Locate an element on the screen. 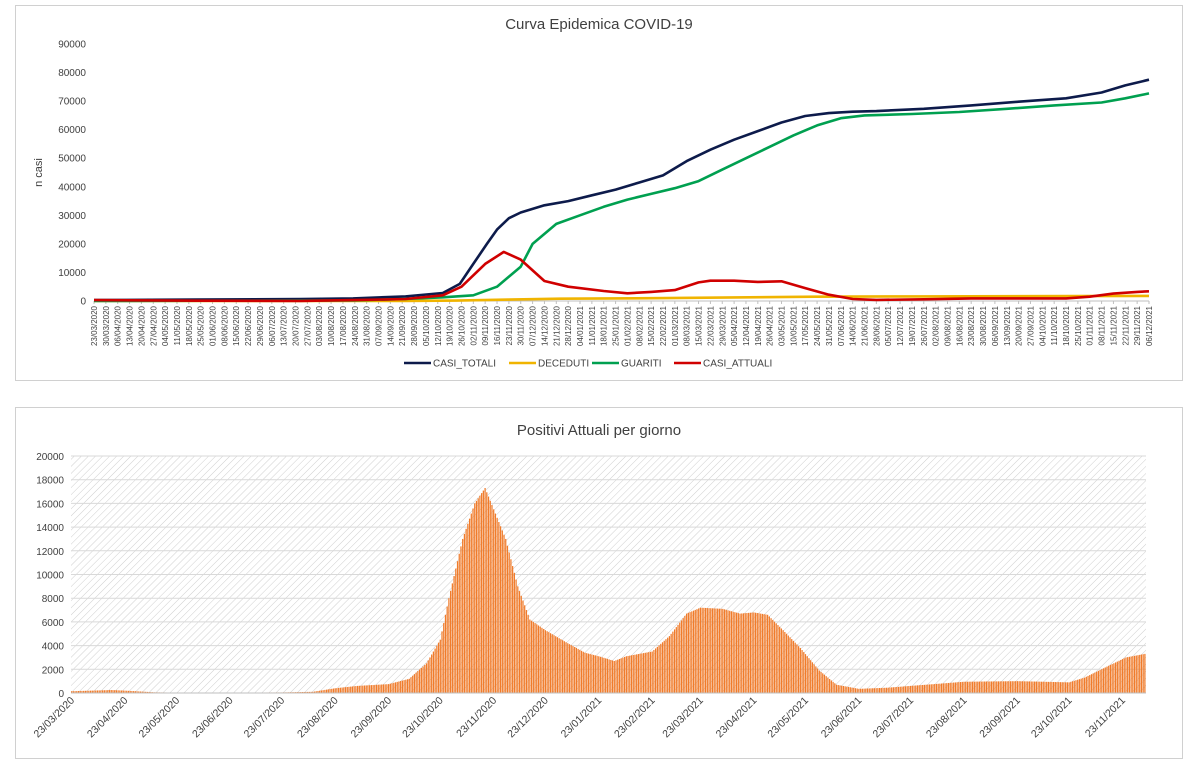  x-tick-label: 27/04/2020 is located at coordinates (153, 325).